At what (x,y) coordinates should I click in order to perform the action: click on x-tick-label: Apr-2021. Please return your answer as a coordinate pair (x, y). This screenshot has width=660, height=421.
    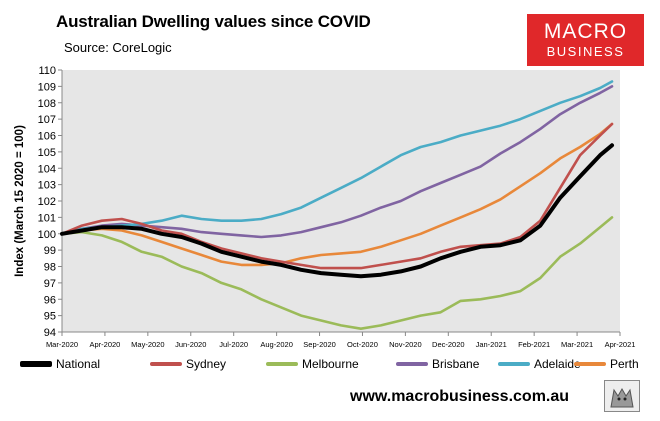
    Looking at the image, I should click on (620, 344).